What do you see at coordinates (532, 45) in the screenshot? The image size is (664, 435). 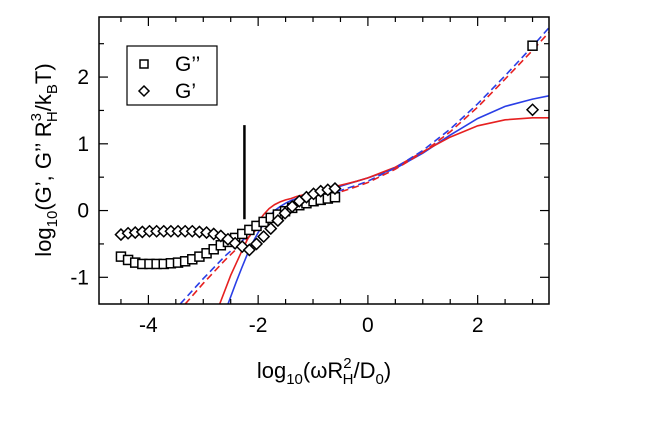 I see `g-double-prime-point` at bounding box center [532, 45].